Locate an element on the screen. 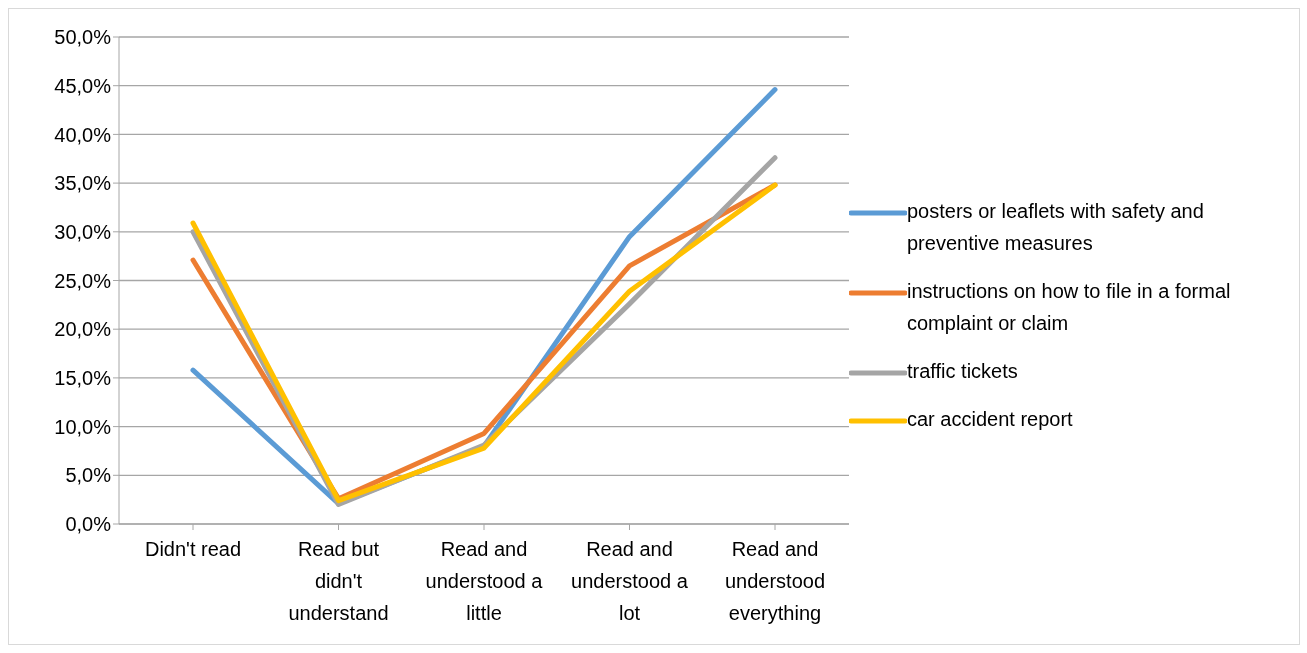  legend-label: instructions on how to file in a formal complaint or claim is located at coordinates (1069, 307).